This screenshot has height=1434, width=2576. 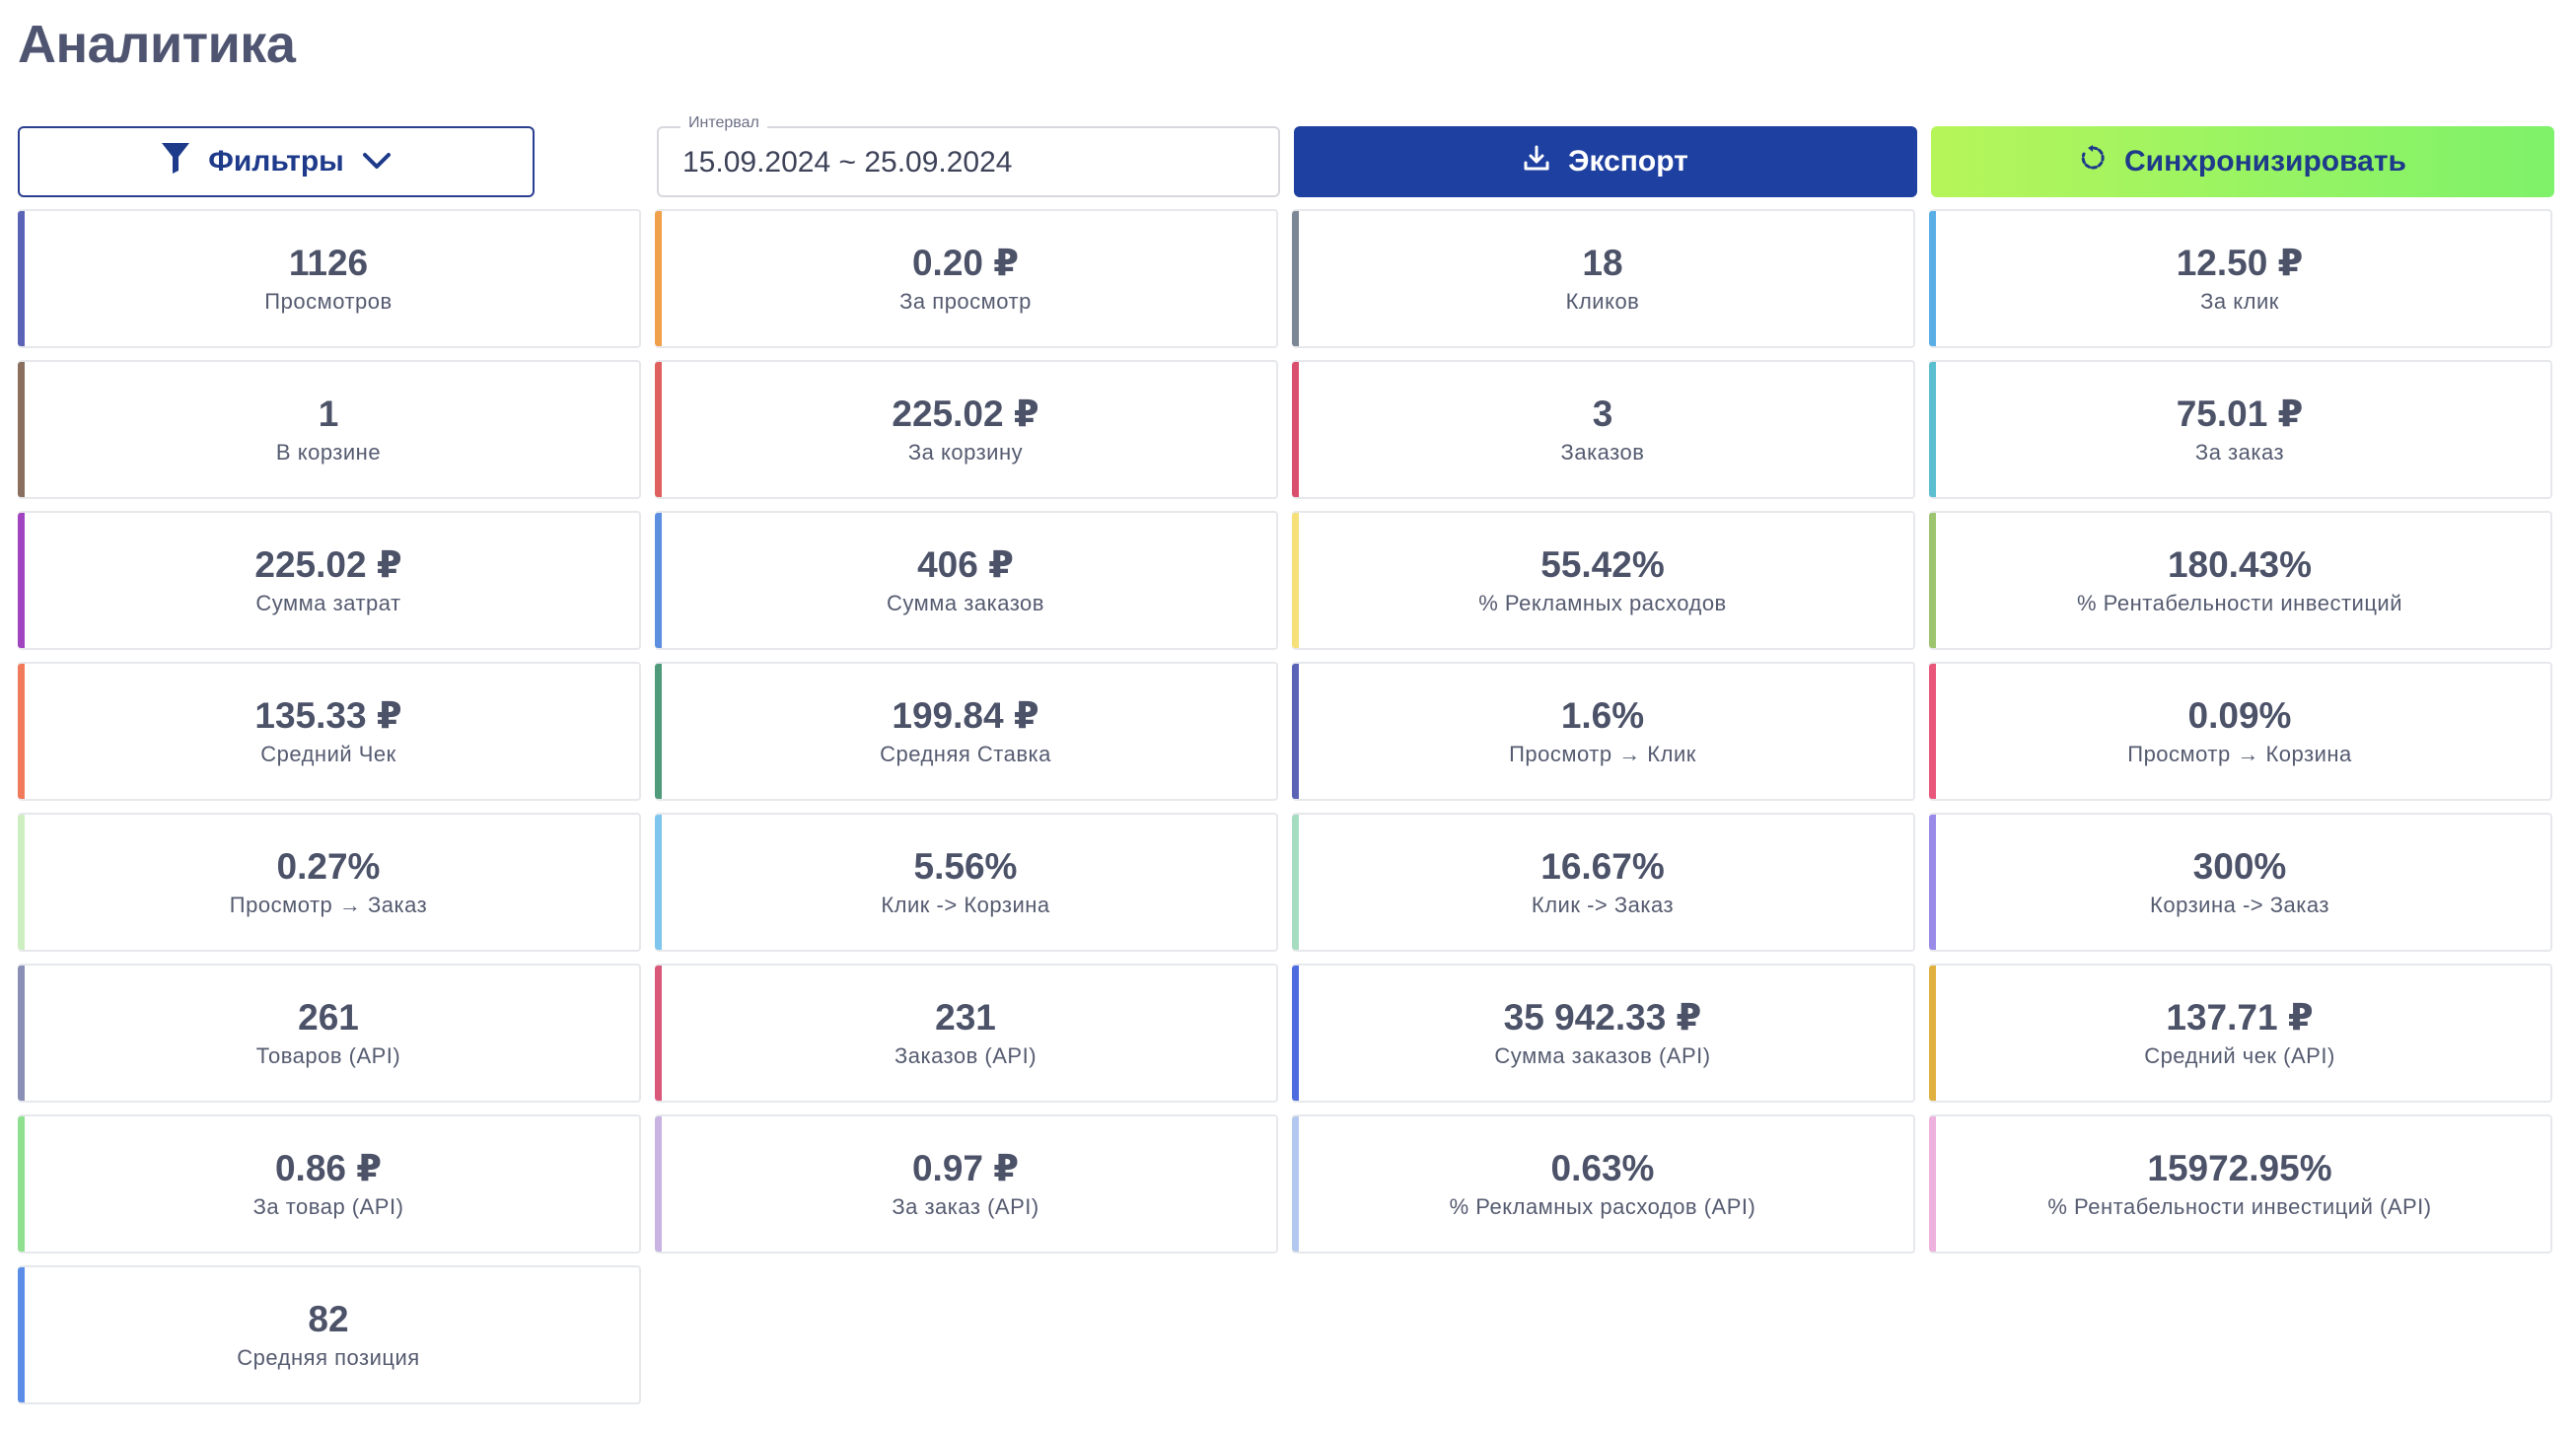 I want to click on metric-label: % Рекламных расходов (API), so click(x=1602, y=1206).